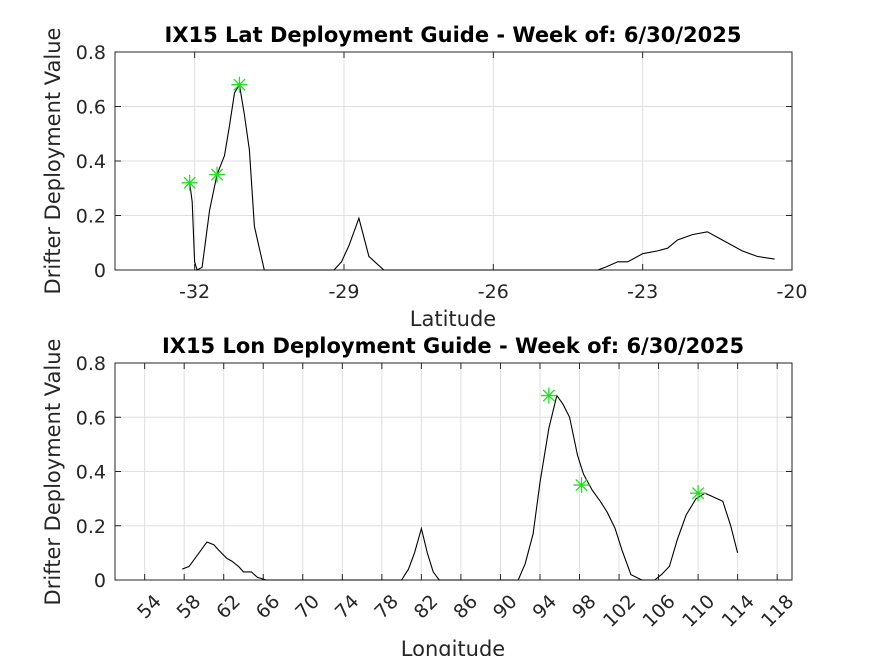 This screenshot has width=875, height=656. I want to click on x-tick-label: 94, so click(544, 607).